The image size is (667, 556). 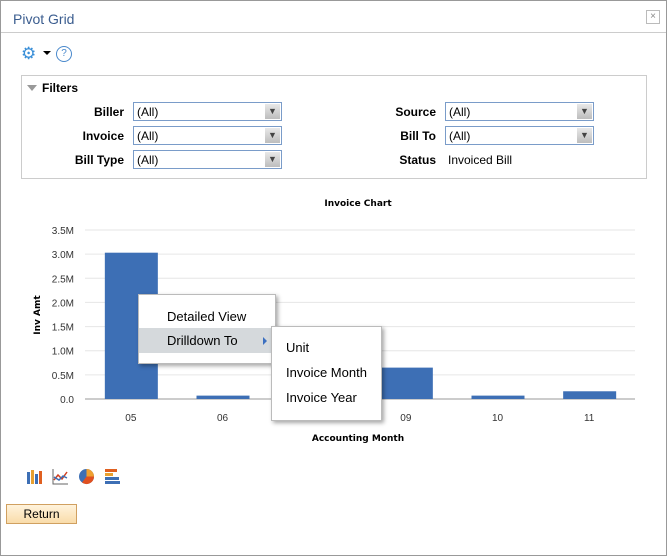 I want to click on biller-select: (All) ▼, so click(x=207, y=111).